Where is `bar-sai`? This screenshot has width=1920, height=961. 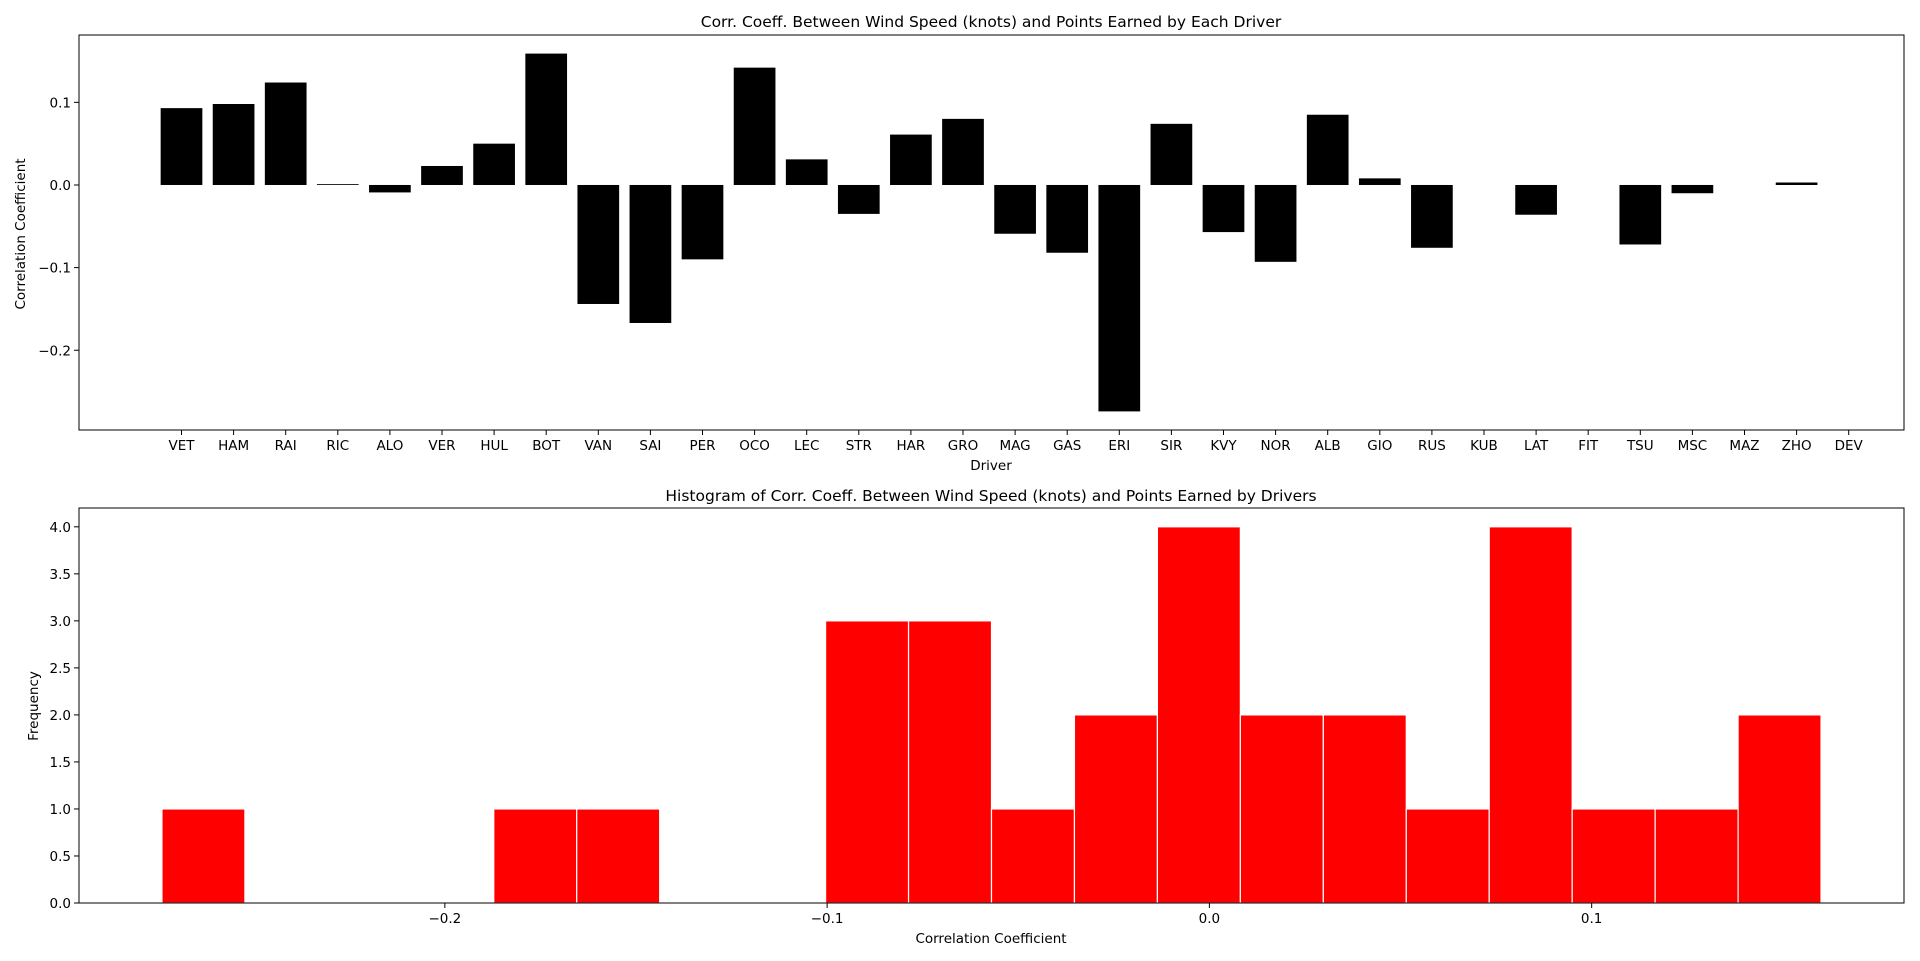 bar-sai is located at coordinates (650, 253).